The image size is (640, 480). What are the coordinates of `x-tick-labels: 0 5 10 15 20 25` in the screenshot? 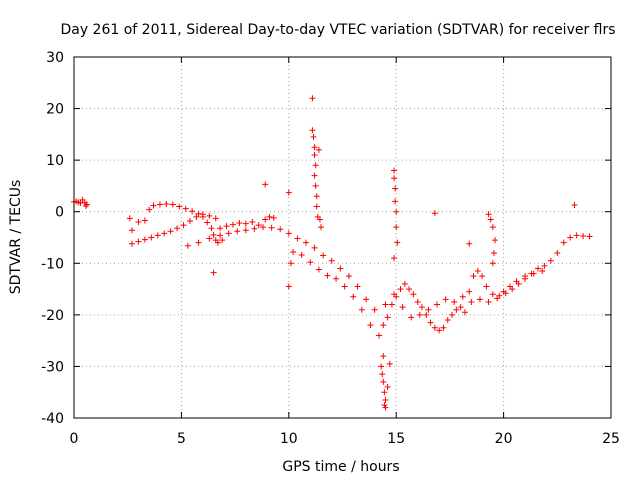 It's located at (345, 439).